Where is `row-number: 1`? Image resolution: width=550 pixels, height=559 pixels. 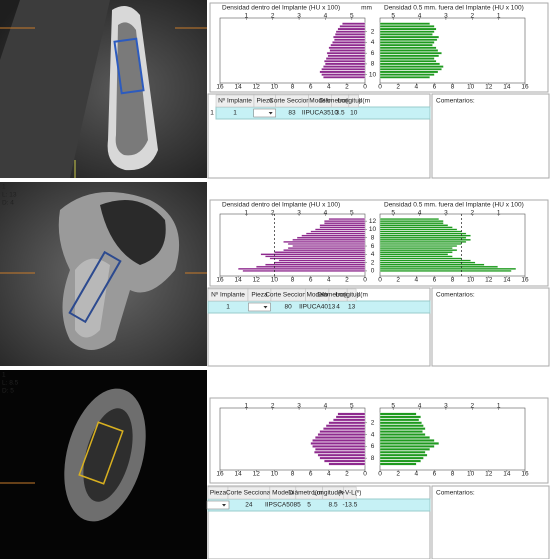 row-number: 1 is located at coordinates (212, 113).